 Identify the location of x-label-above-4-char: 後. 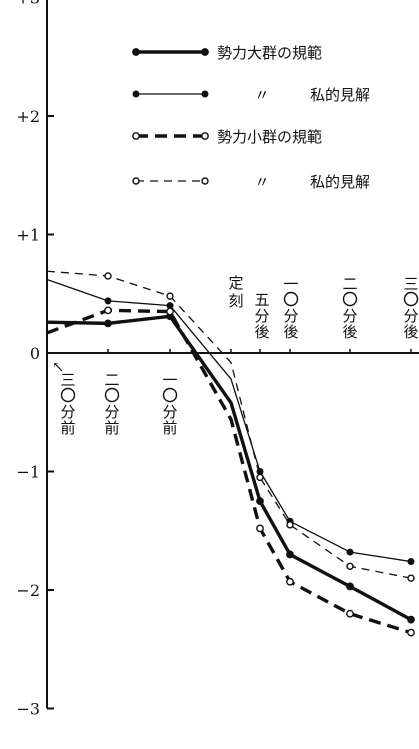
(410, 332).